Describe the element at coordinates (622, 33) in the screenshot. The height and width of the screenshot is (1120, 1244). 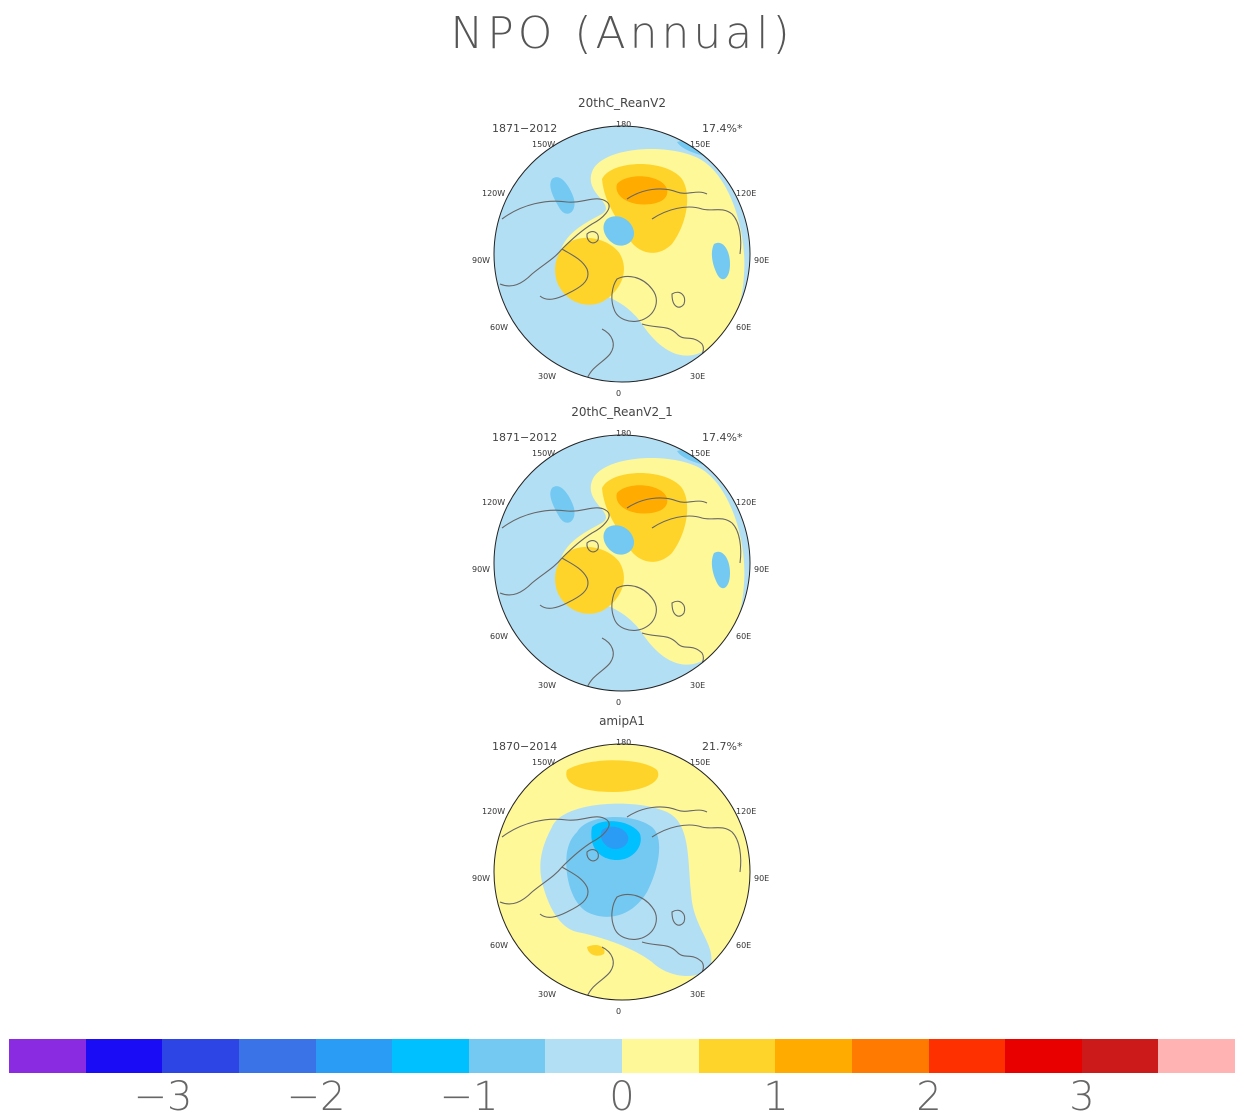
I see `figure-title: NPO (Annual)` at that location.